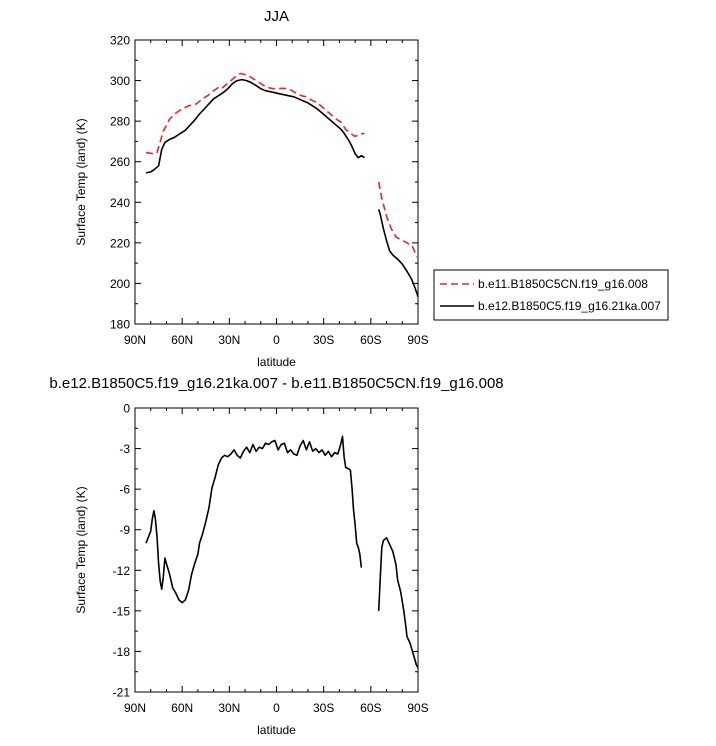 The width and height of the screenshot is (716, 746). Describe the element at coordinates (120, 81) in the screenshot. I see `y-tick-label: 300` at that location.